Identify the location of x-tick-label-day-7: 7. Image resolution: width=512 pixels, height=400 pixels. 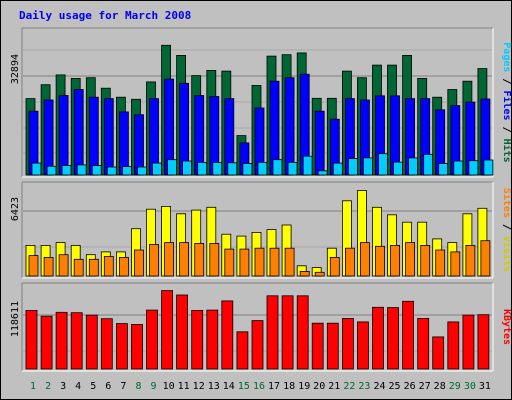
(123, 386).